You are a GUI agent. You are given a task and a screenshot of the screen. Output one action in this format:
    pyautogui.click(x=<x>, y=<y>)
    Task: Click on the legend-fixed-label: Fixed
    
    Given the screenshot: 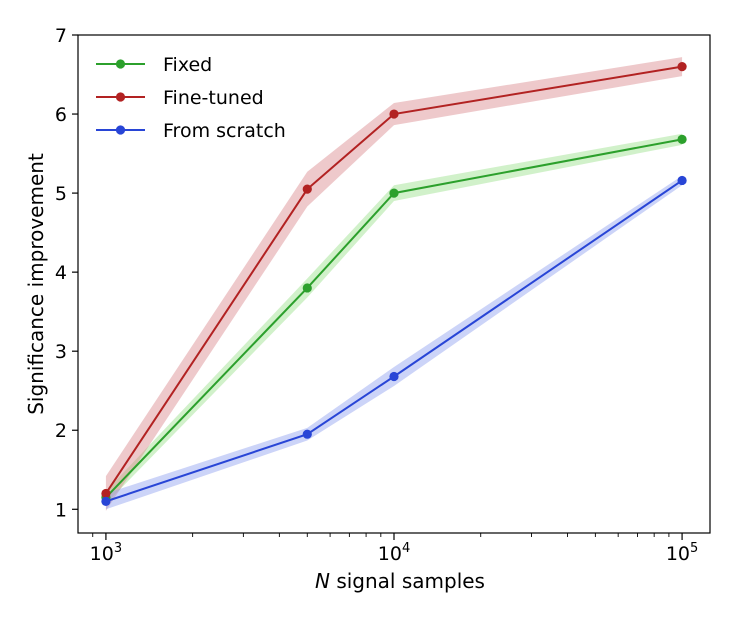 What is the action you would take?
    pyautogui.click(x=187, y=65)
    